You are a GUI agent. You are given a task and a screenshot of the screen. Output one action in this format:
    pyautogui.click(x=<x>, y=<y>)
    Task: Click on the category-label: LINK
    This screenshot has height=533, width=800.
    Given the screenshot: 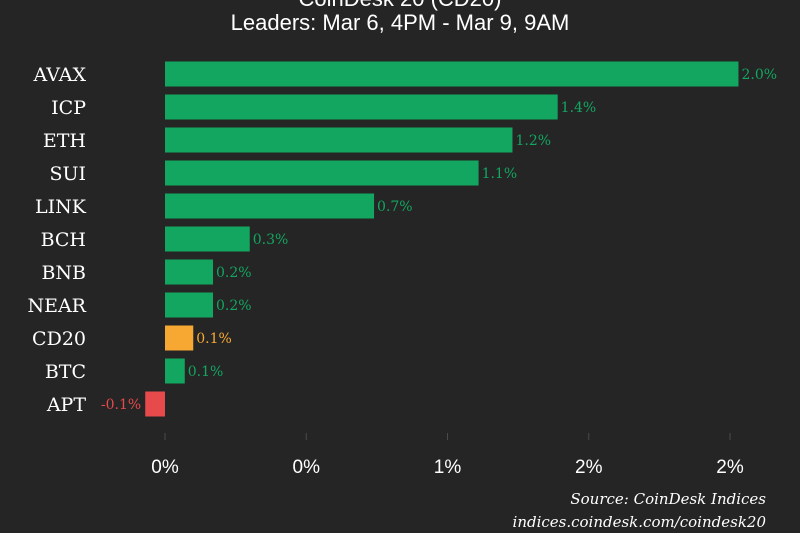 What is the action you would take?
    pyautogui.click(x=61, y=207)
    